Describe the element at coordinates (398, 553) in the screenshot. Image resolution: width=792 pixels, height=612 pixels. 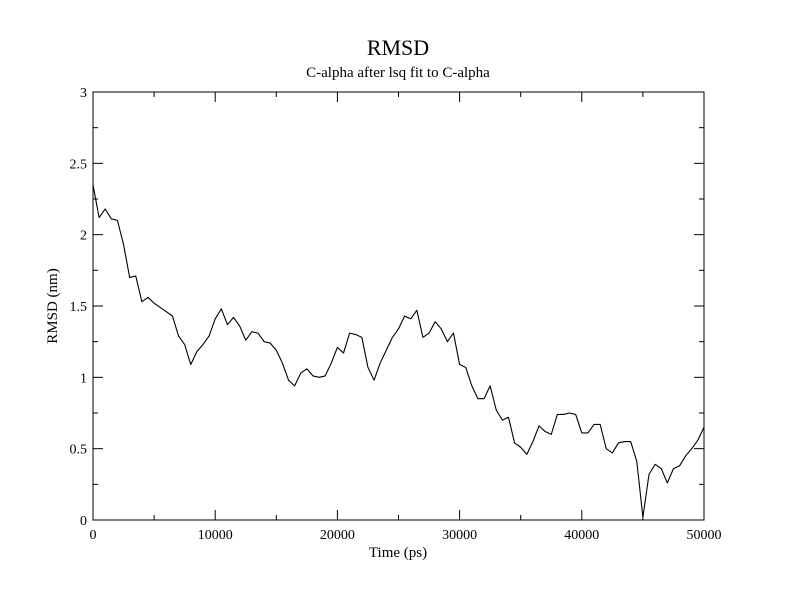
I see `x-axis-label: Time (ps)` at that location.